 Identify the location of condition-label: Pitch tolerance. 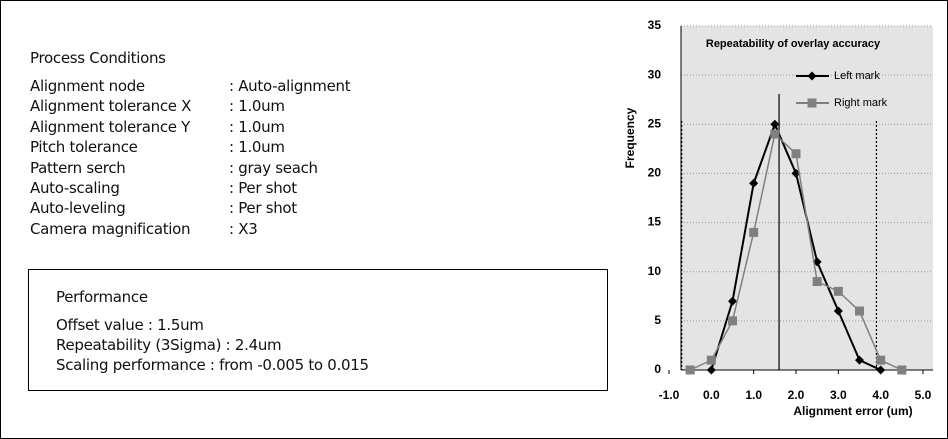
(84, 147).